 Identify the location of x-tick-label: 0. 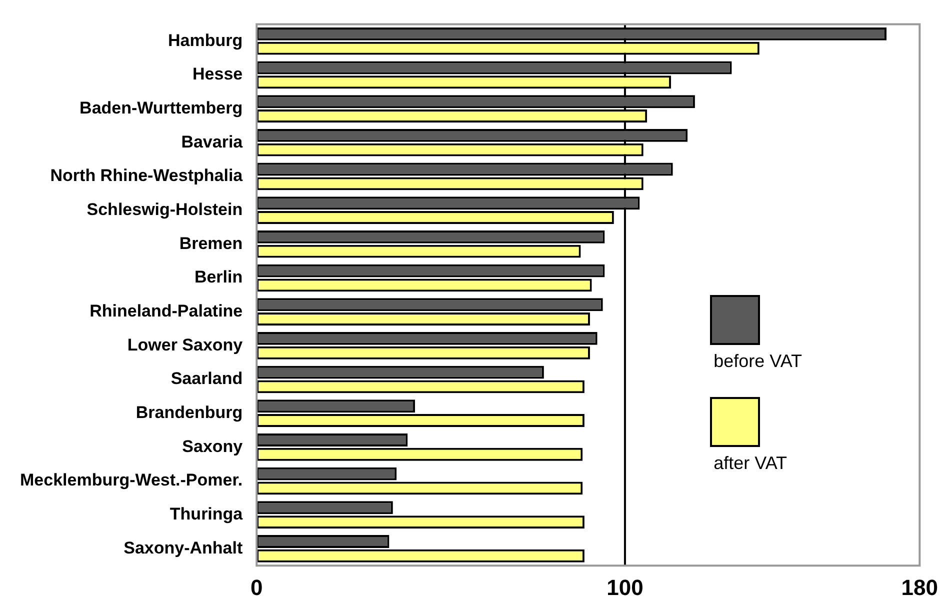
(256, 587).